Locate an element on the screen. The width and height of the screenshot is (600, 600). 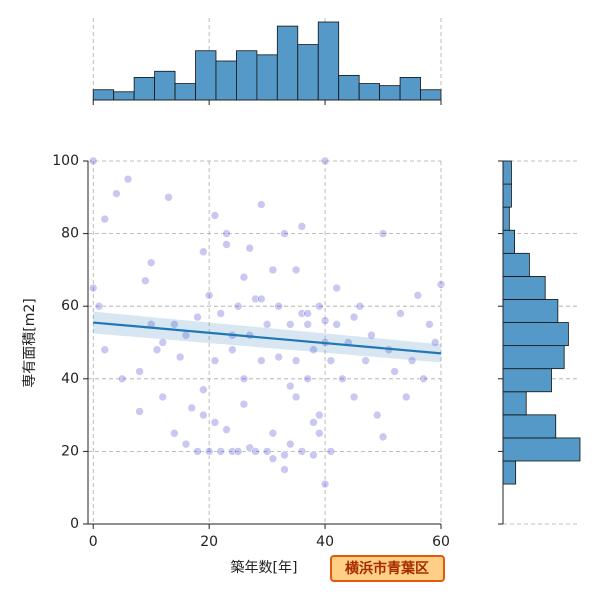
annotation: 横浜市青葉区 is located at coordinates (387, 568).